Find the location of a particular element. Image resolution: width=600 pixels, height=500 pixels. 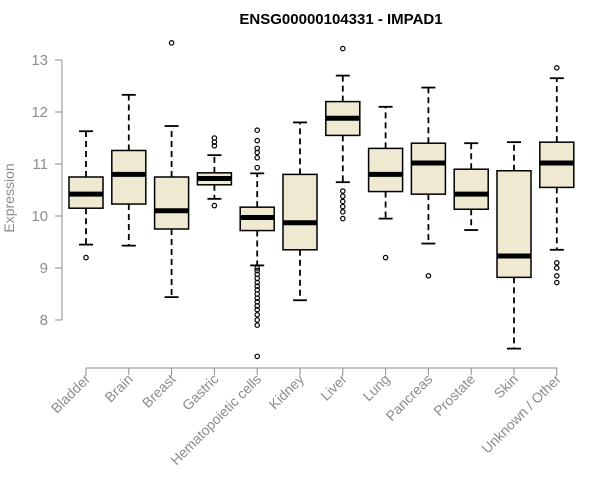

y-axis-label: Expression is located at coordinates (9, 197).